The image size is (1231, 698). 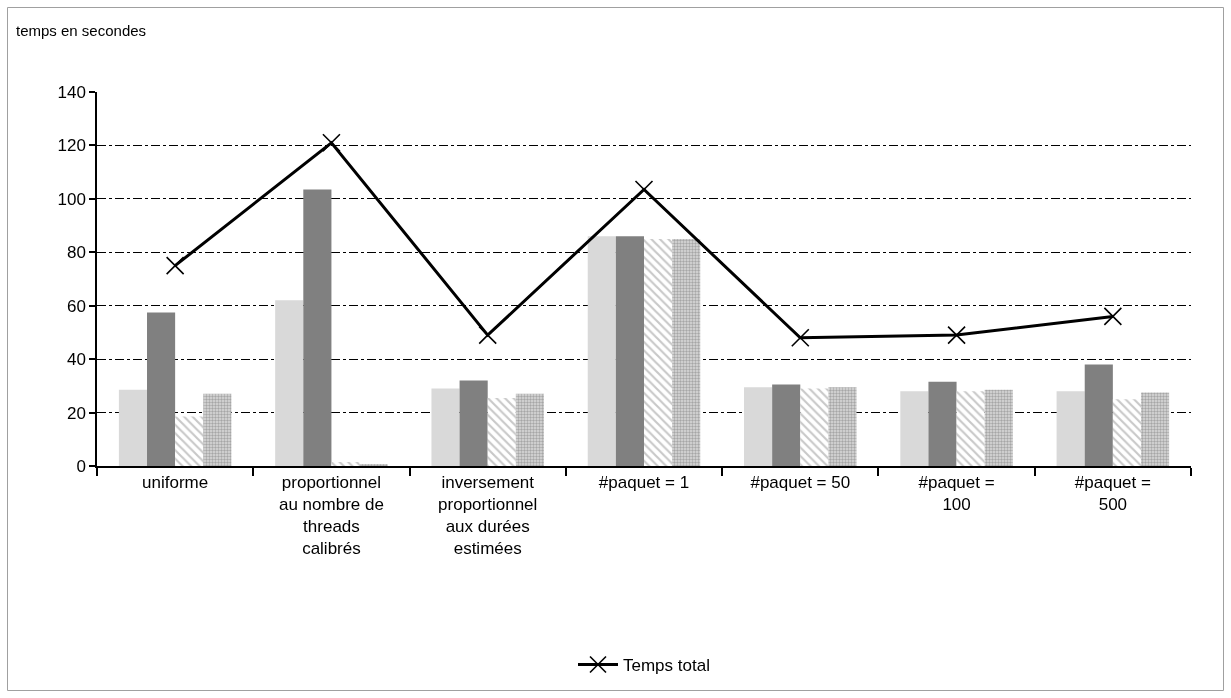 I want to click on x-tick-label: #paquet = 100, so click(x=956, y=494).